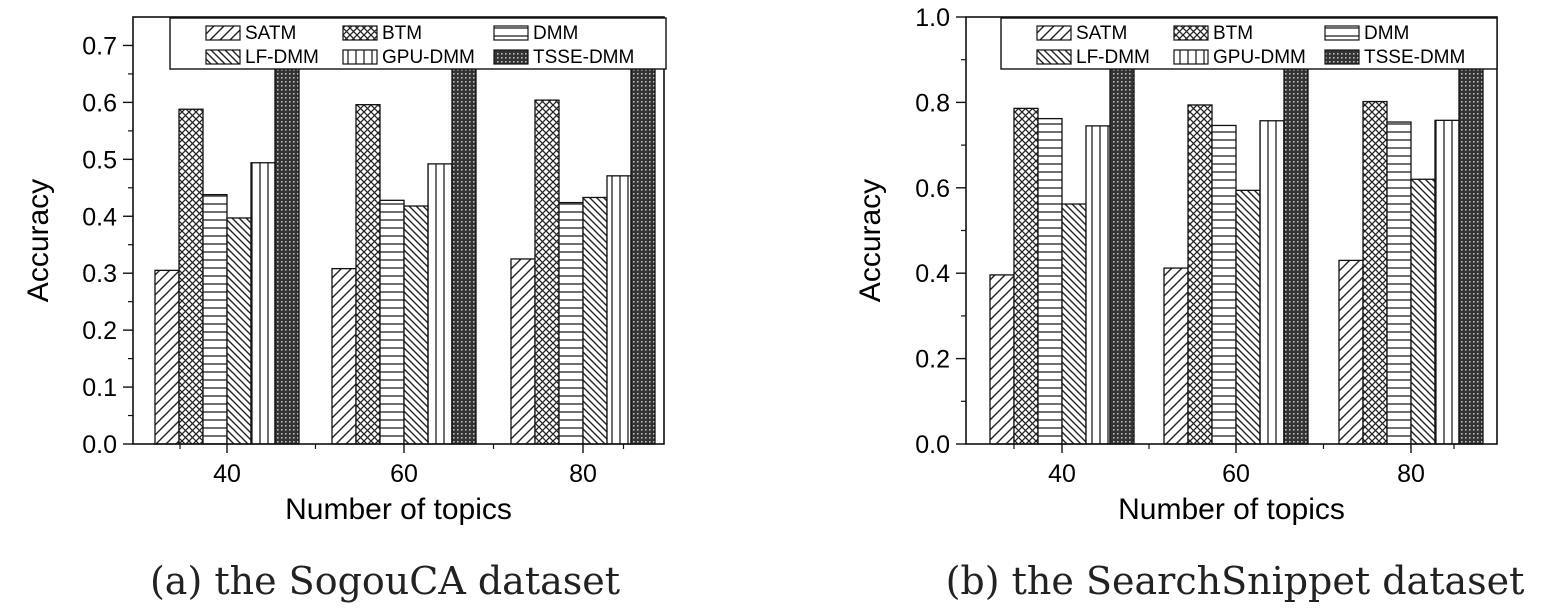 This screenshot has width=1554, height=615. I want to click on y-tick-label: 0.3, so click(99, 274).